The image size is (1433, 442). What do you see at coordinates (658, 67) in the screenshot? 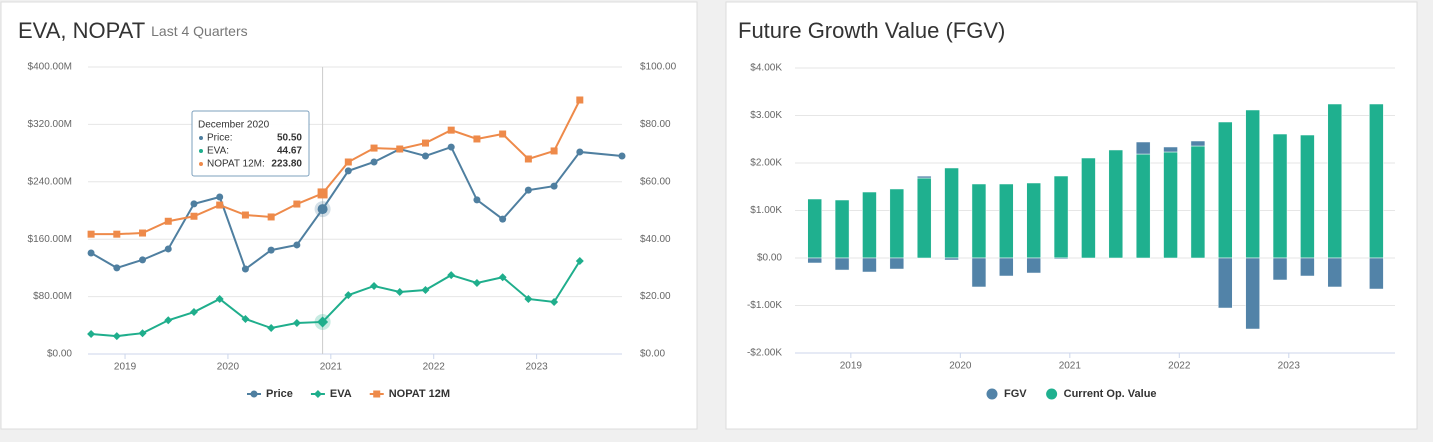
I see `y2-tick-label: $100.00` at bounding box center [658, 67].